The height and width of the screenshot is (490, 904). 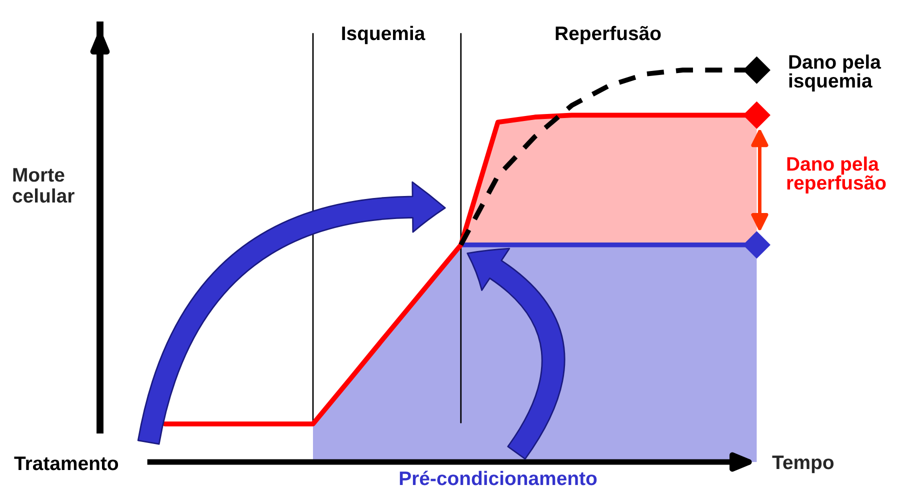 What do you see at coordinates (43, 185) in the screenshot?
I see `y-axis-title: Morte celular` at bounding box center [43, 185].